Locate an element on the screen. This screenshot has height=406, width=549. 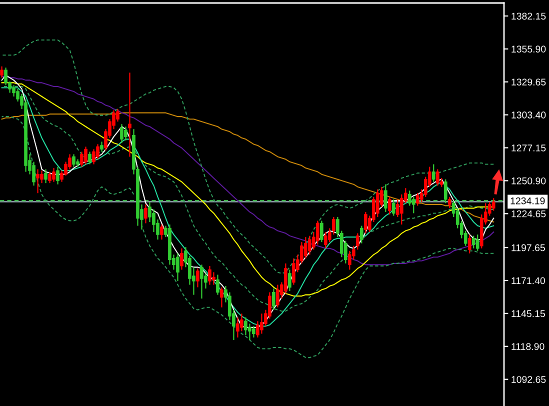
ref-line-label: 1234.19 is located at coordinates (527, 200).